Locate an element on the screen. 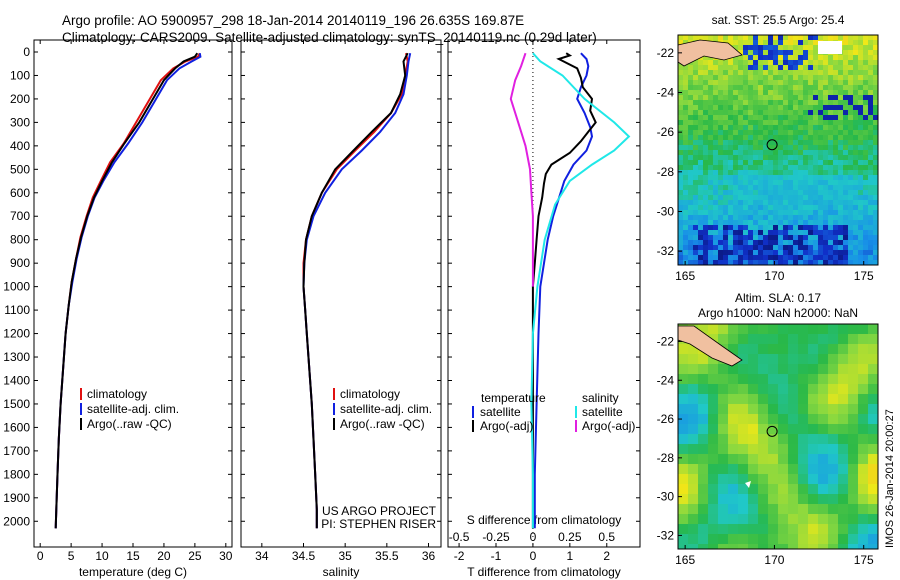 The height and width of the screenshot is (580, 900). series-line-satellite is located at coordinates (580, 290).